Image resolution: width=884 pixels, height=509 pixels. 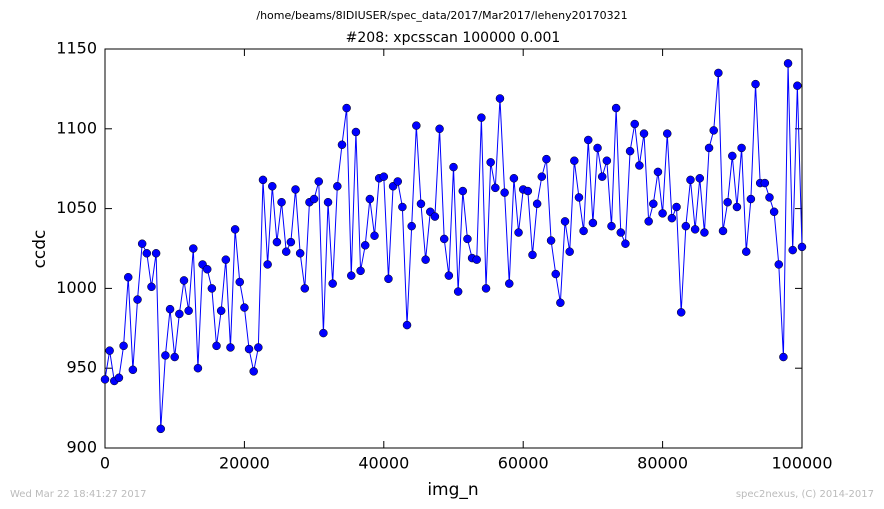 I want to click on y-tick-label: 900, so click(x=81, y=447).